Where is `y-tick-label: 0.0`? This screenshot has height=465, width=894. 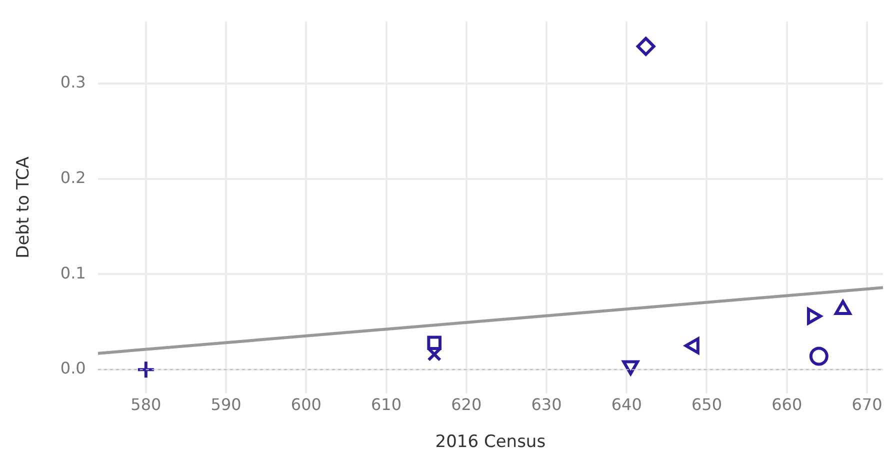
y-tick-label: 0.0 is located at coordinates (73, 368).